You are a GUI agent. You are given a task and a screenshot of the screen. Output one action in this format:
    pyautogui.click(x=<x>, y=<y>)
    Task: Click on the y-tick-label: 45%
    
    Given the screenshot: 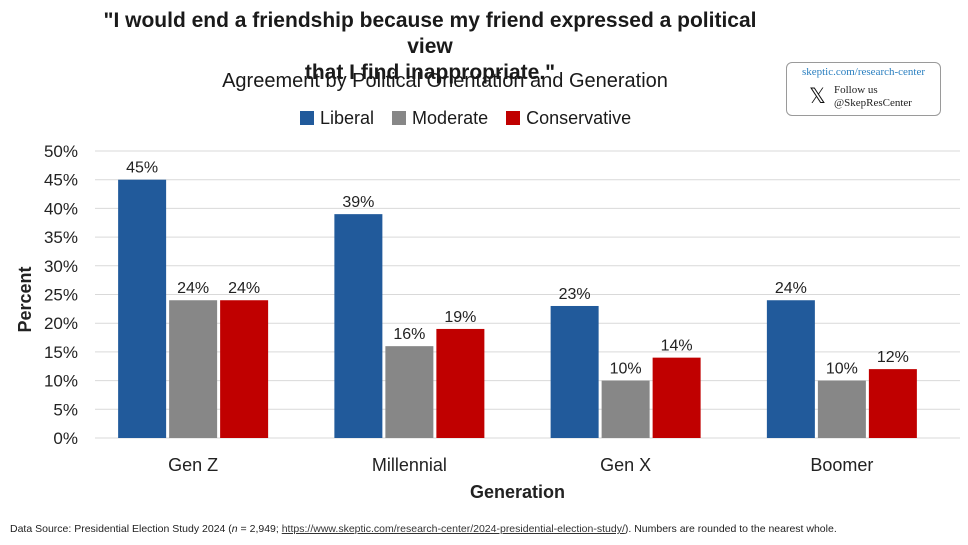 What is the action you would take?
    pyautogui.click(x=61, y=180)
    